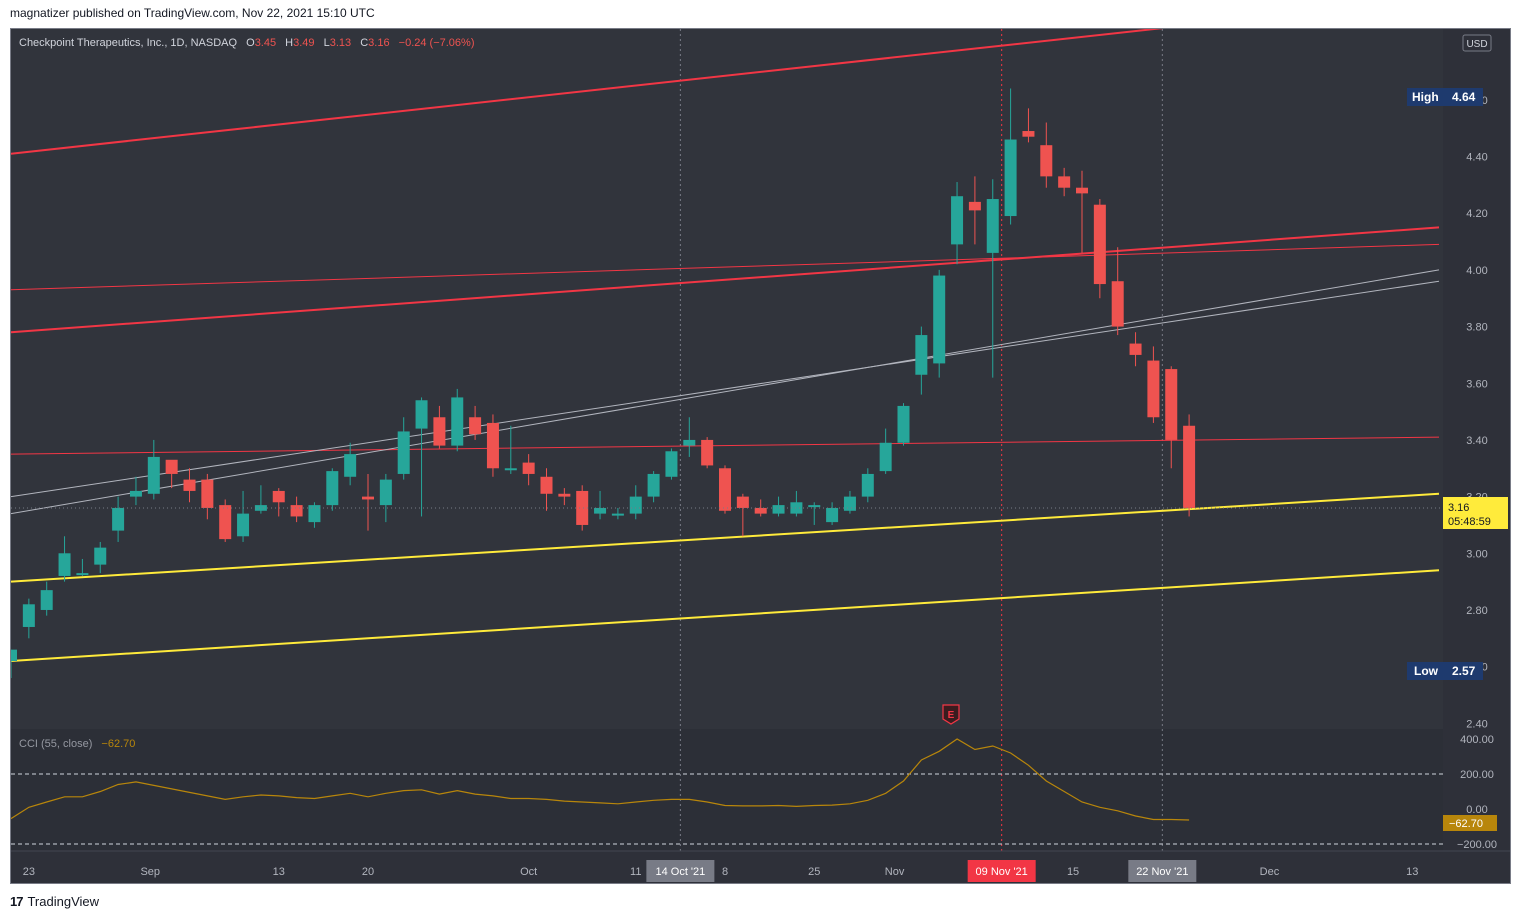  Describe the element at coordinates (595, 92) in the screenshot. I see `trendline-red-channel-upper` at that location.